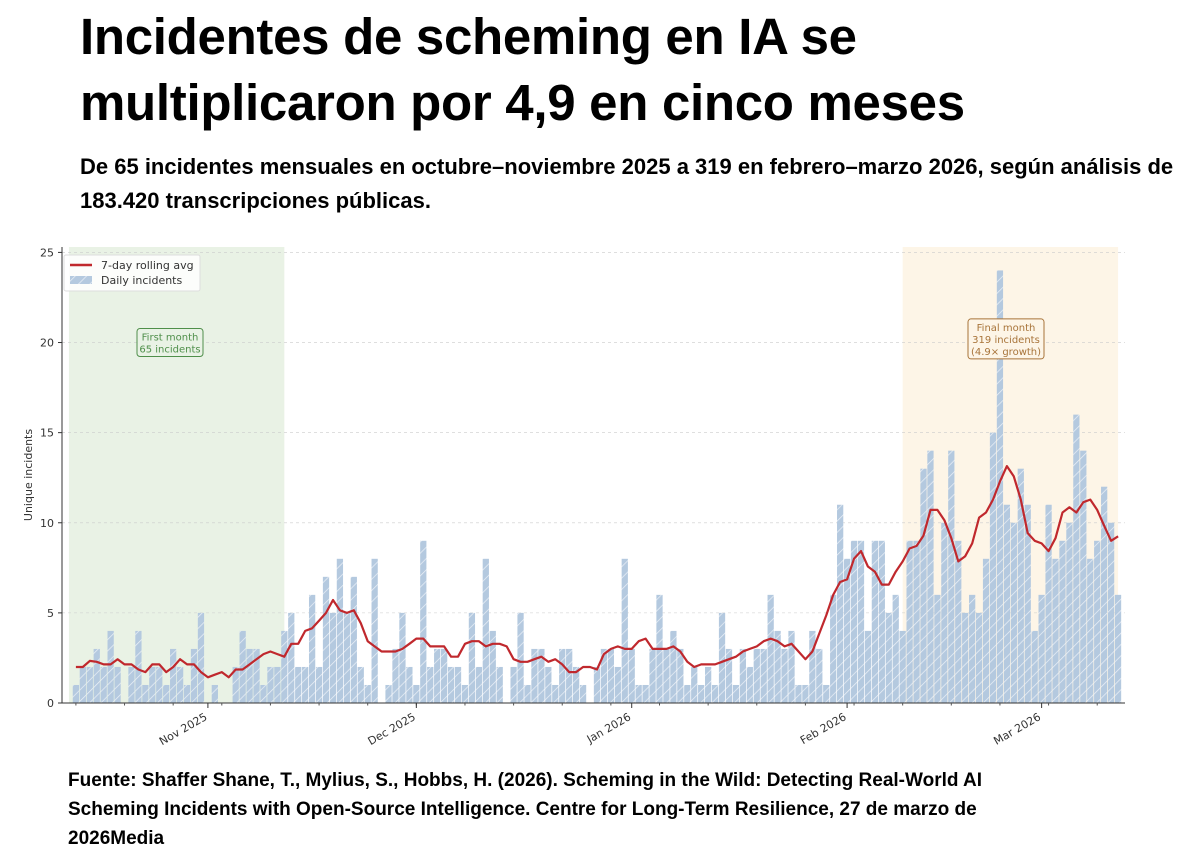  Describe the element at coordinates (47, 252) in the screenshot. I see `y-tick-label: 25` at that location.